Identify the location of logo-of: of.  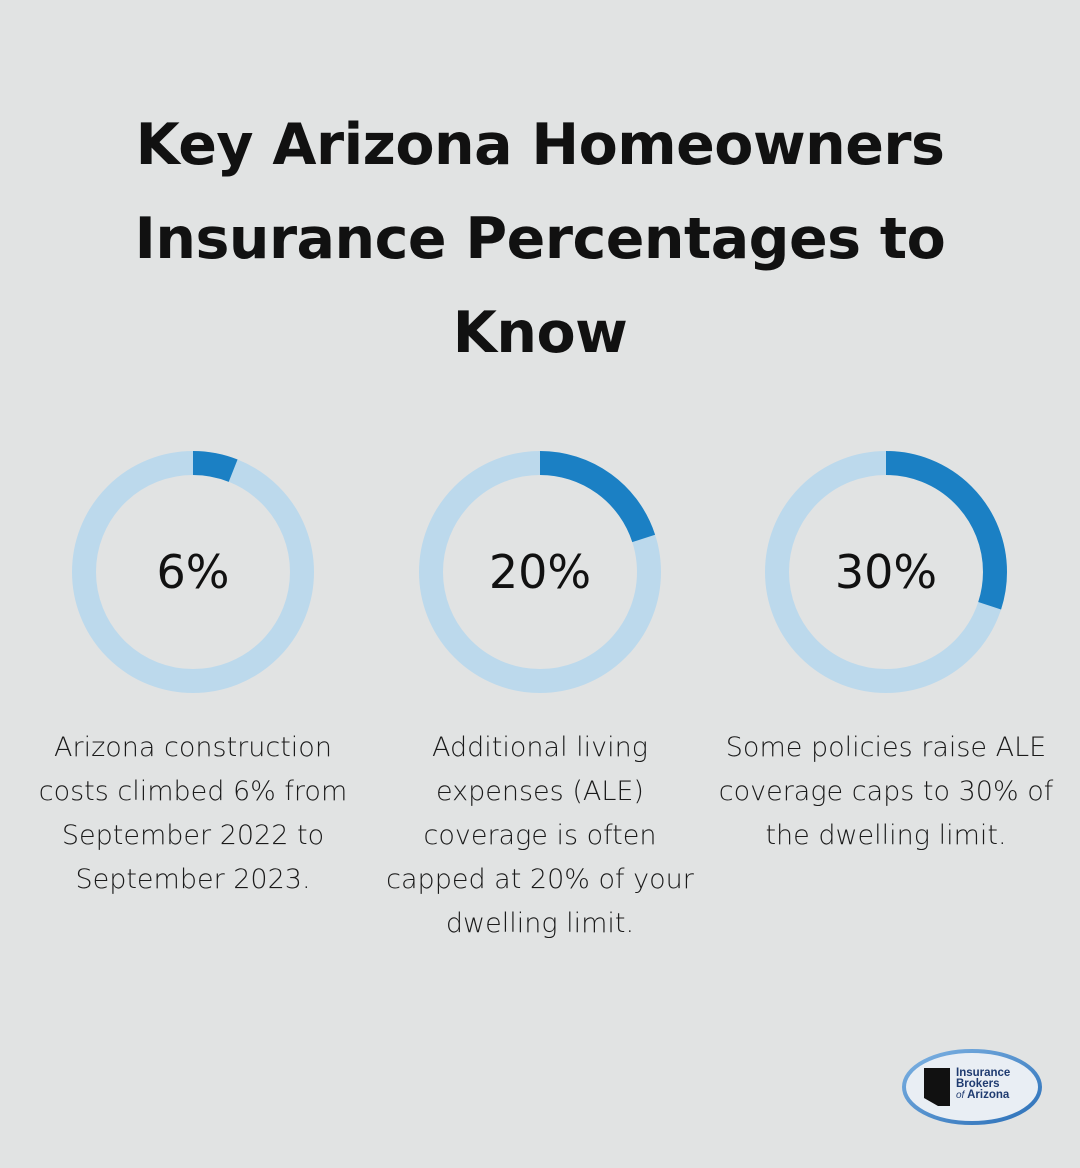
(960, 1095).